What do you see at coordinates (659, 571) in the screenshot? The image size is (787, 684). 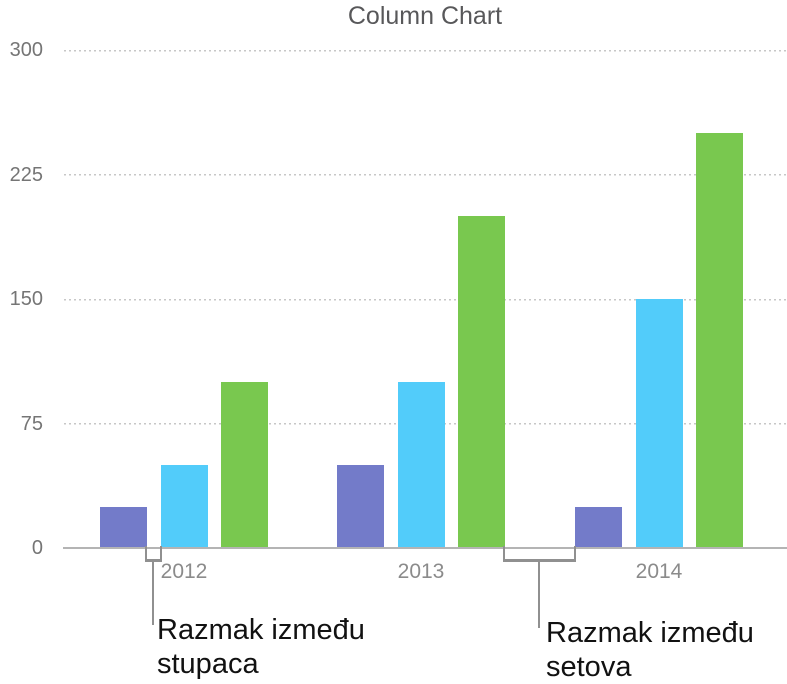 I see `x-label-2014: 2014` at bounding box center [659, 571].